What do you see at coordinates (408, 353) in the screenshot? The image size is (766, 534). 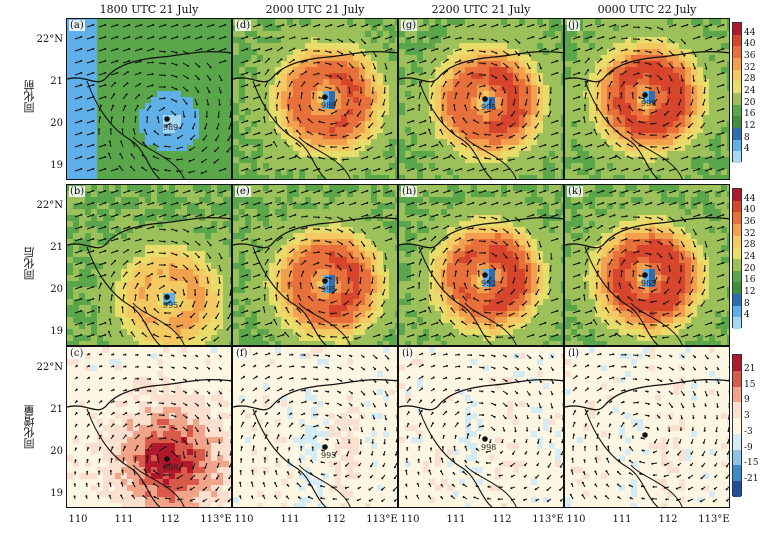 I see `panel-label: (i)` at bounding box center [408, 353].